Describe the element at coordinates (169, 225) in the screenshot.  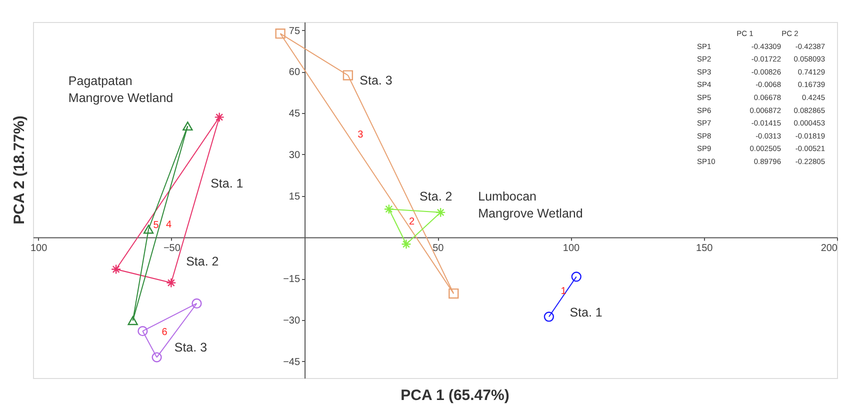
I see `annotation: 4` at that location.